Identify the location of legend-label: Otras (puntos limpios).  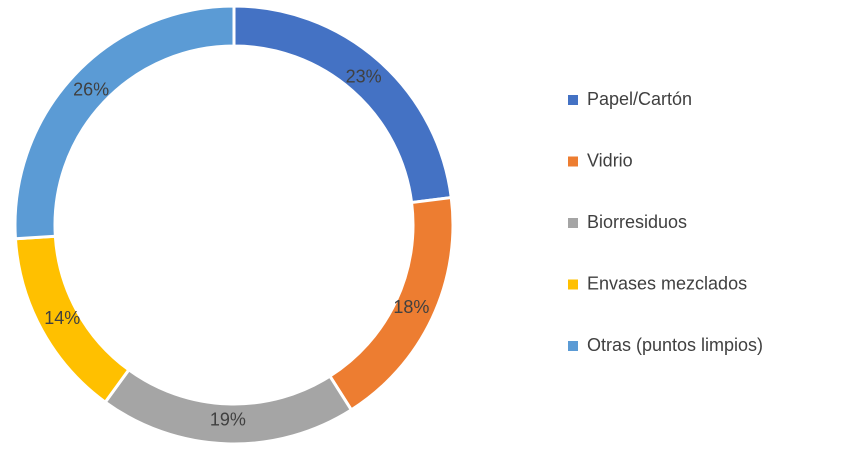
(675, 345).